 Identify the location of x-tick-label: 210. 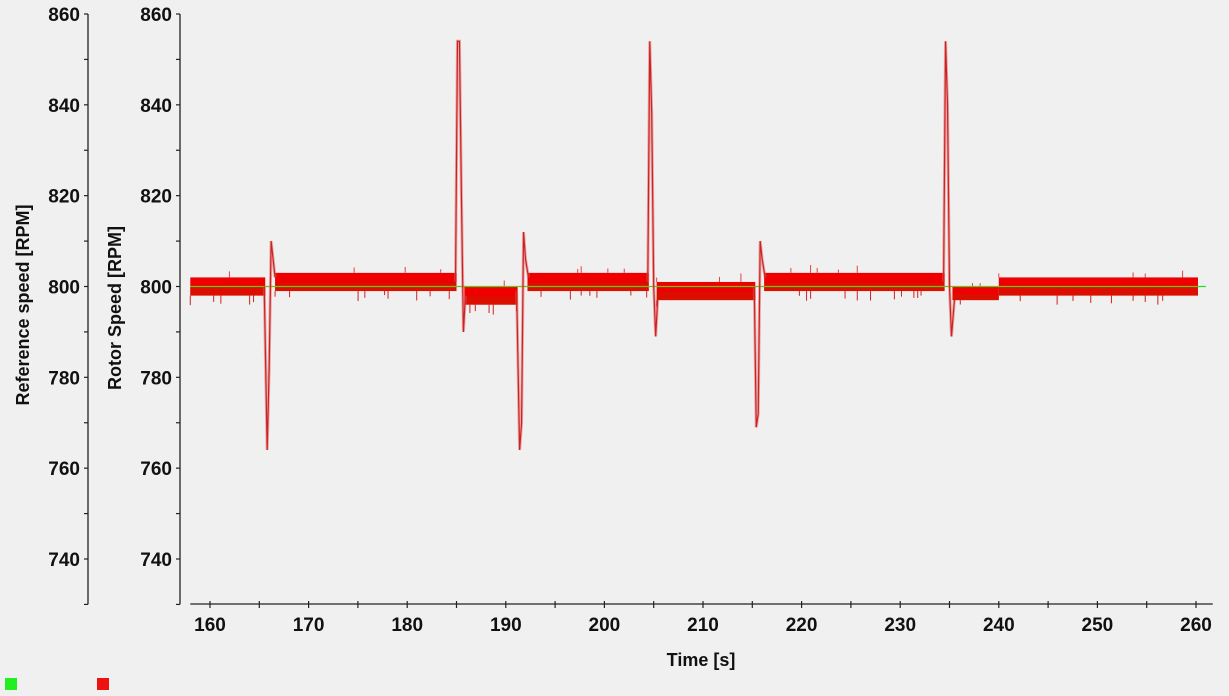
(703, 625).